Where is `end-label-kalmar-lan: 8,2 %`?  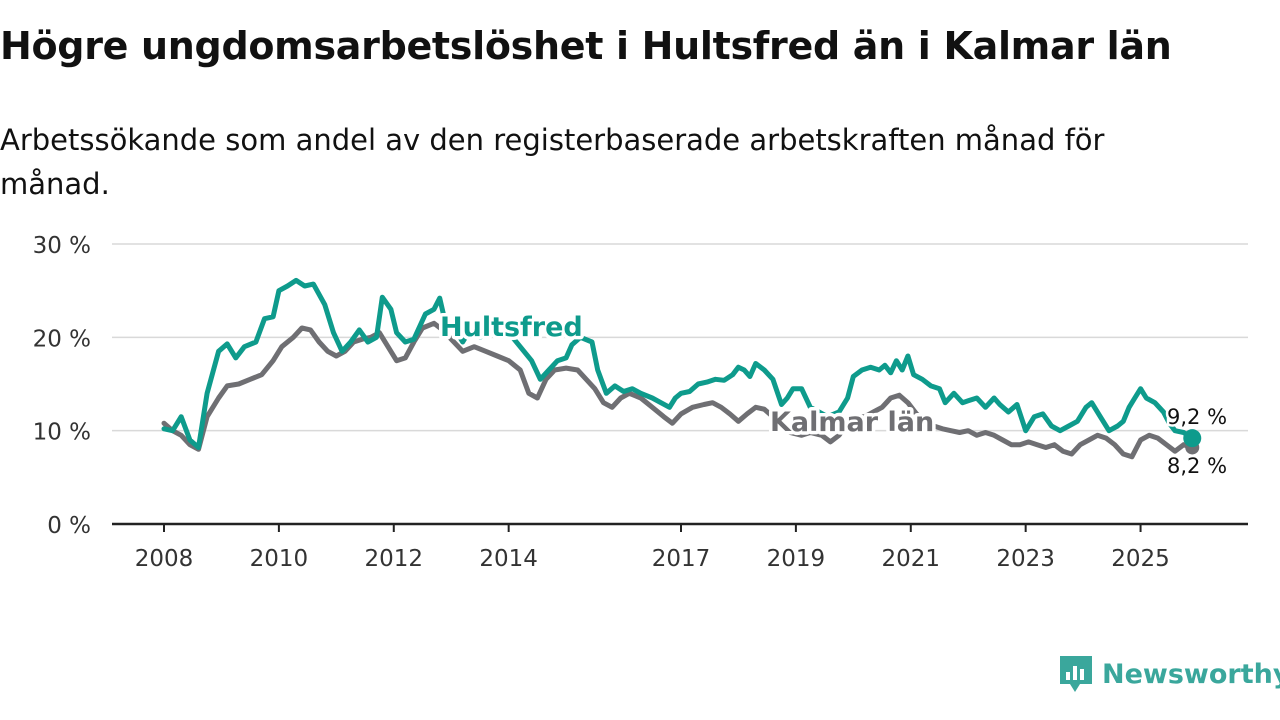 end-label-kalmar-lan: 8,2 % is located at coordinates (1197, 466).